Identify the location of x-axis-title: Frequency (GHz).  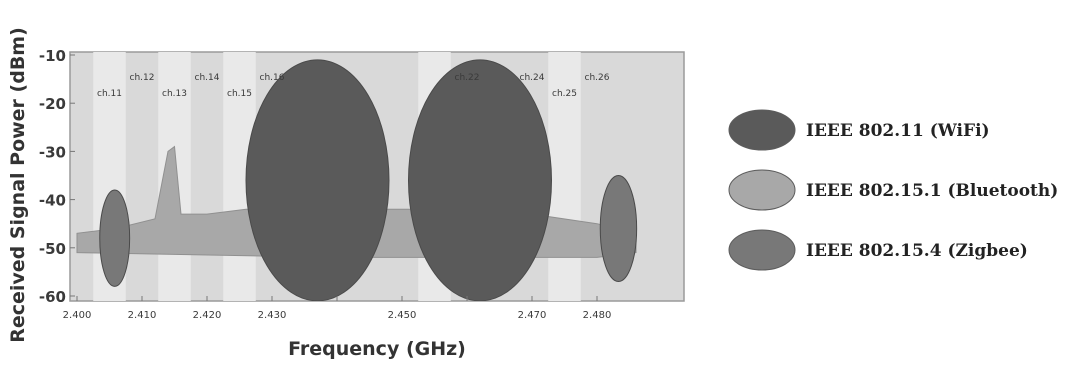
(377, 349).